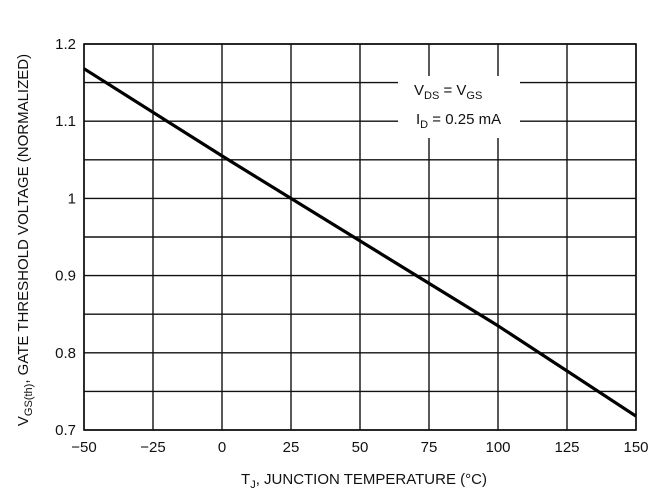 The width and height of the screenshot is (669, 496). I want to click on x-axis-label: TJ, JUNCTION TEMPERATURE (°C), so click(364, 481).